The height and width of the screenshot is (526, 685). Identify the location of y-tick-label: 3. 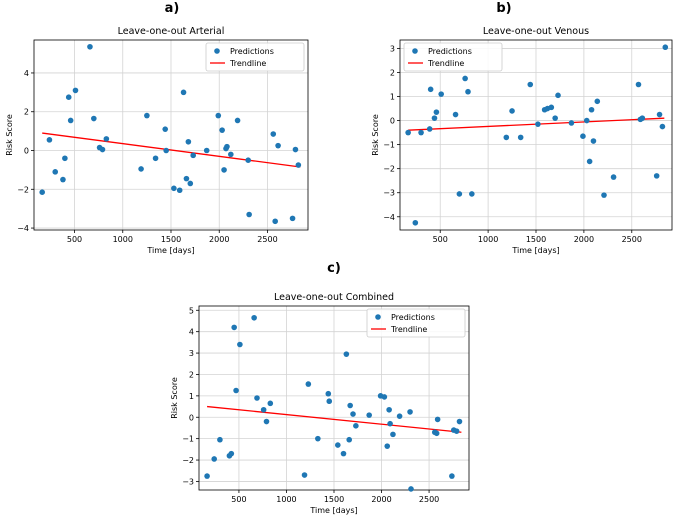
(191, 353).